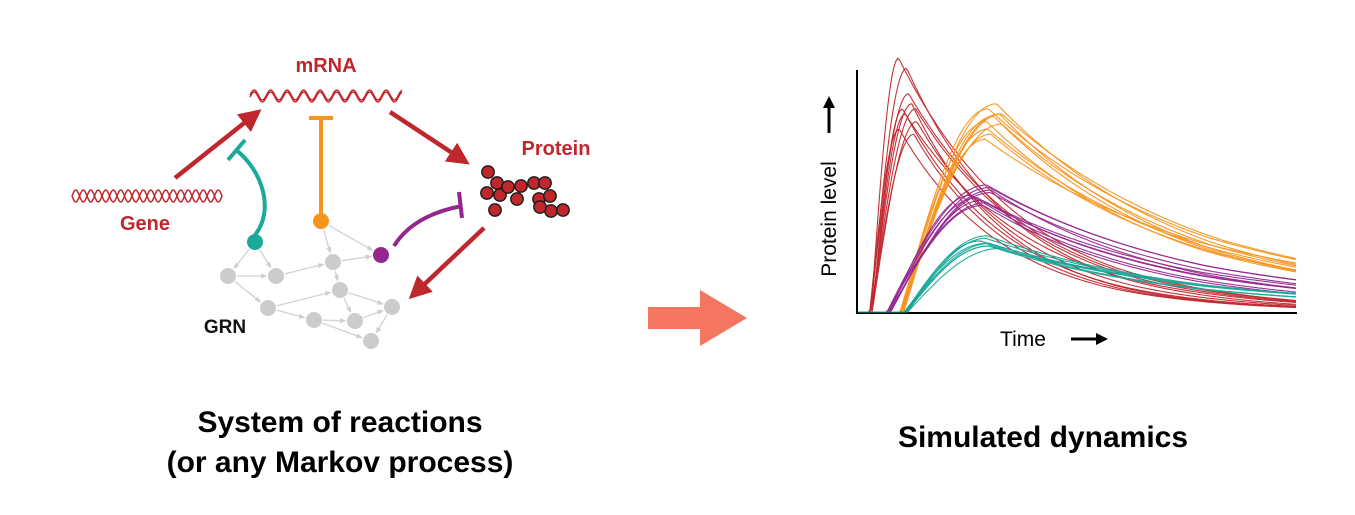  I want to click on purple-inhibition-edge, so click(427, 226).